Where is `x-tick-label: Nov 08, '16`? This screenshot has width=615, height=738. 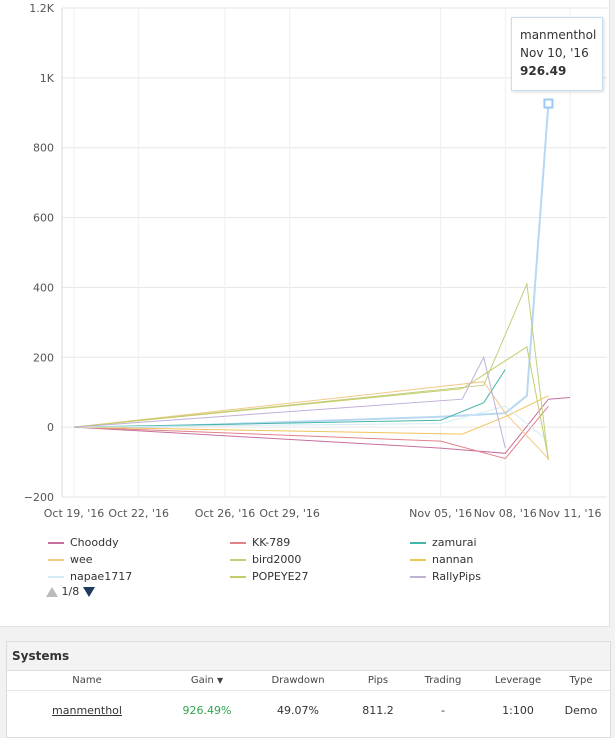
x-tick-label: Nov 08, '16 is located at coordinates (505, 513).